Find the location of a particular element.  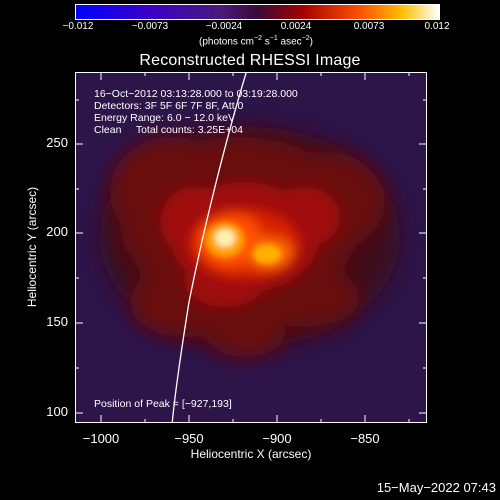

colorbar-tick: −0.012 is located at coordinates (78, 26).